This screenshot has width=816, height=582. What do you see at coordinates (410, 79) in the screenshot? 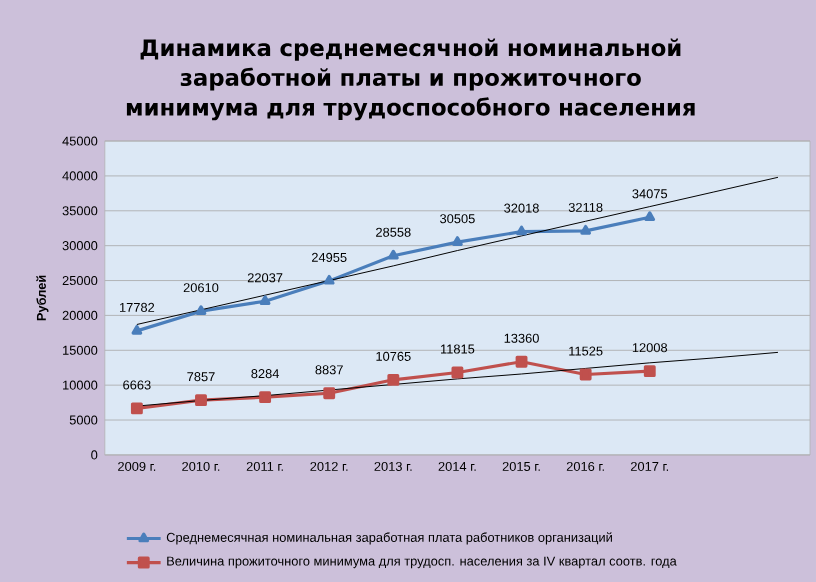
I see `chart-title: Динамика среднемесячной номинальной заработной платы и прожиточного минимума для трудоспособного населения` at bounding box center [410, 79].